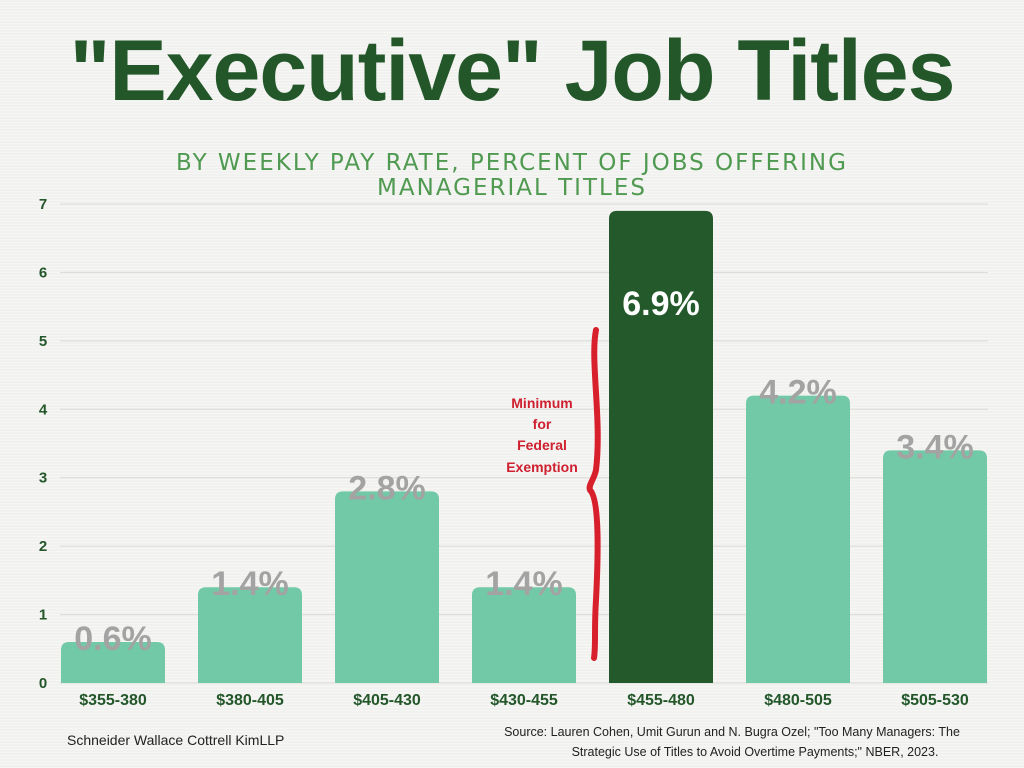 Image resolution: width=1024 pixels, height=768 pixels. I want to click on y-tick-label: 7, so click(43, 204).